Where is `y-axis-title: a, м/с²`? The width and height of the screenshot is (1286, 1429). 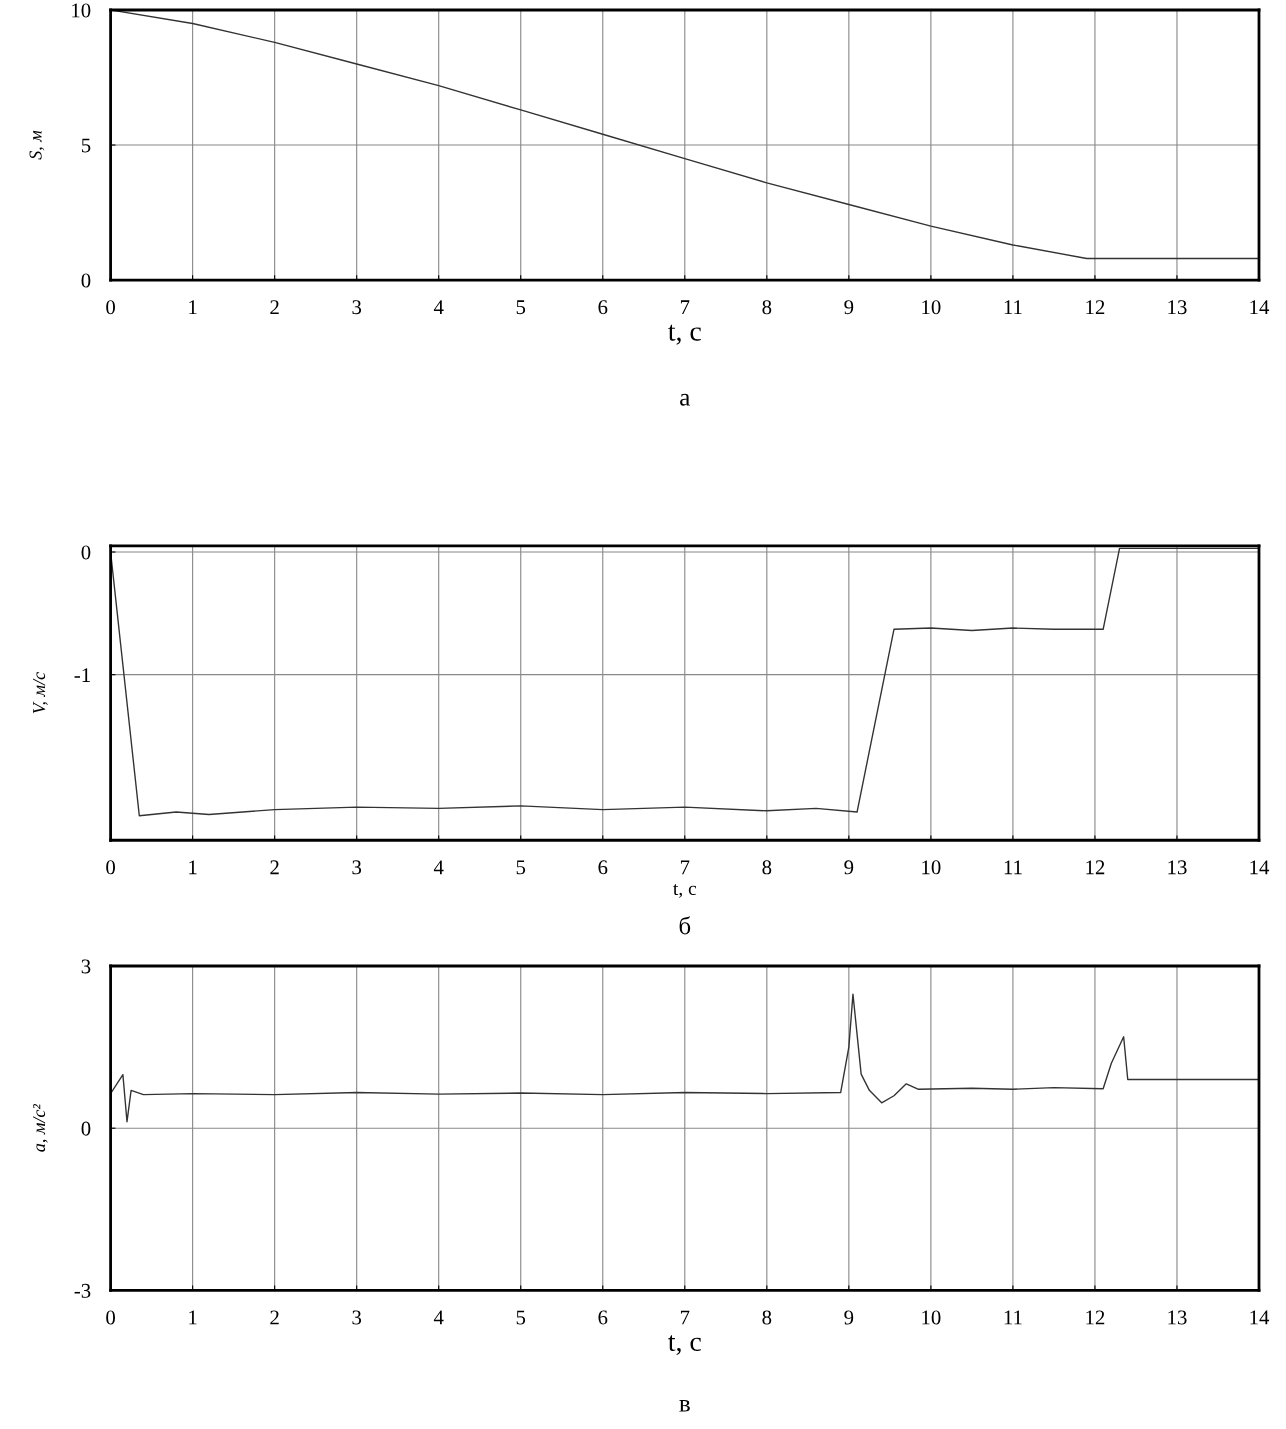
y-axis-title: a, м/с² is located at coordinates (40, 1127).